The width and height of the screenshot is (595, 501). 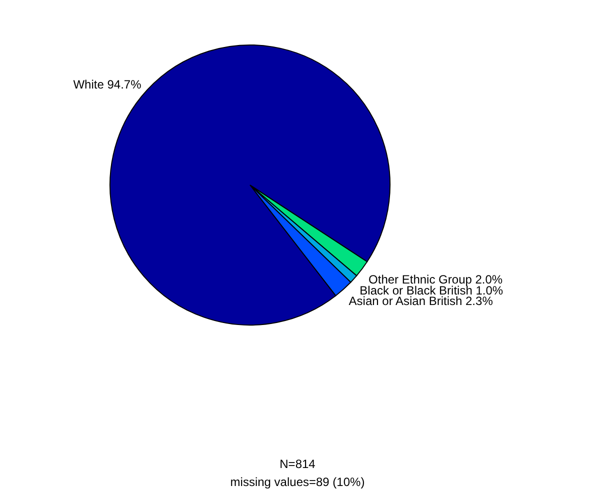 I want to click on slice-label: Asian or Asian British 2.3%, so click(x=421, y=301).